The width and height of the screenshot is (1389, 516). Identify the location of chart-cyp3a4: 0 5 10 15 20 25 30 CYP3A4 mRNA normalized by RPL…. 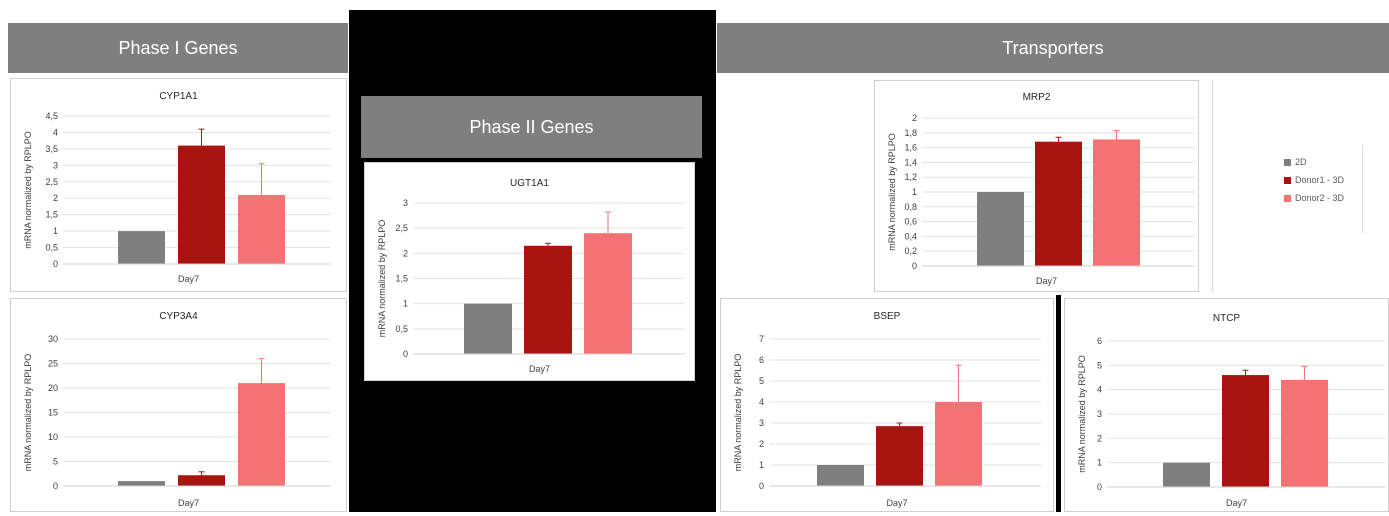
(178, 405).